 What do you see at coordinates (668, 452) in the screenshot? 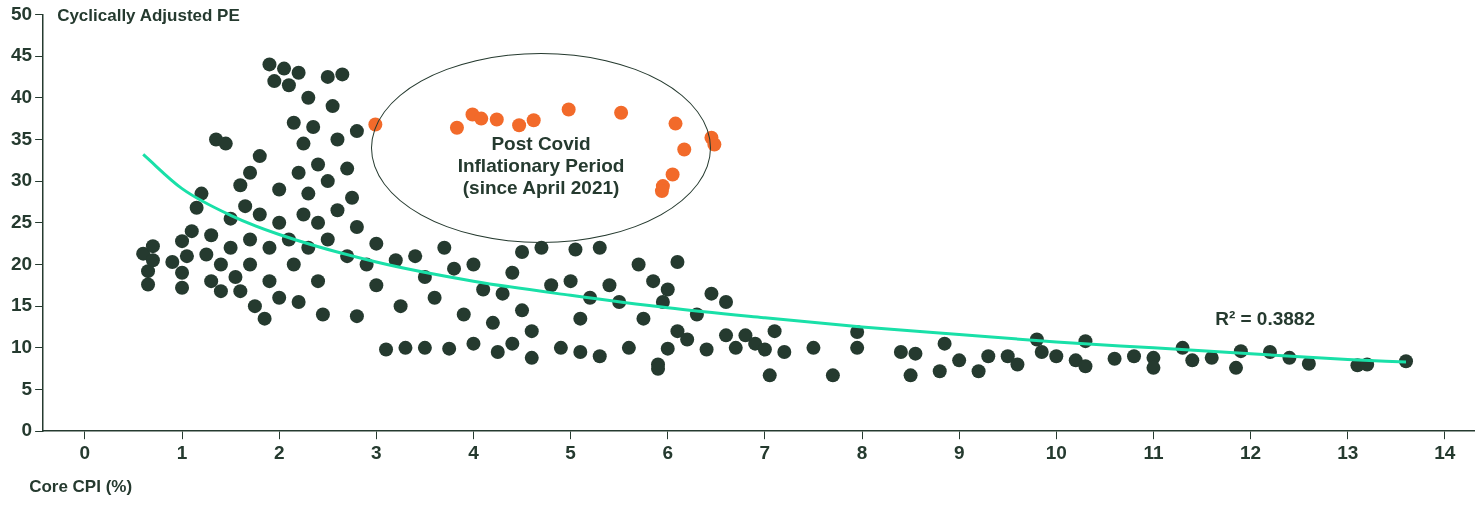
I see `x-tick-label: 6` at bounding box center [668, 452].